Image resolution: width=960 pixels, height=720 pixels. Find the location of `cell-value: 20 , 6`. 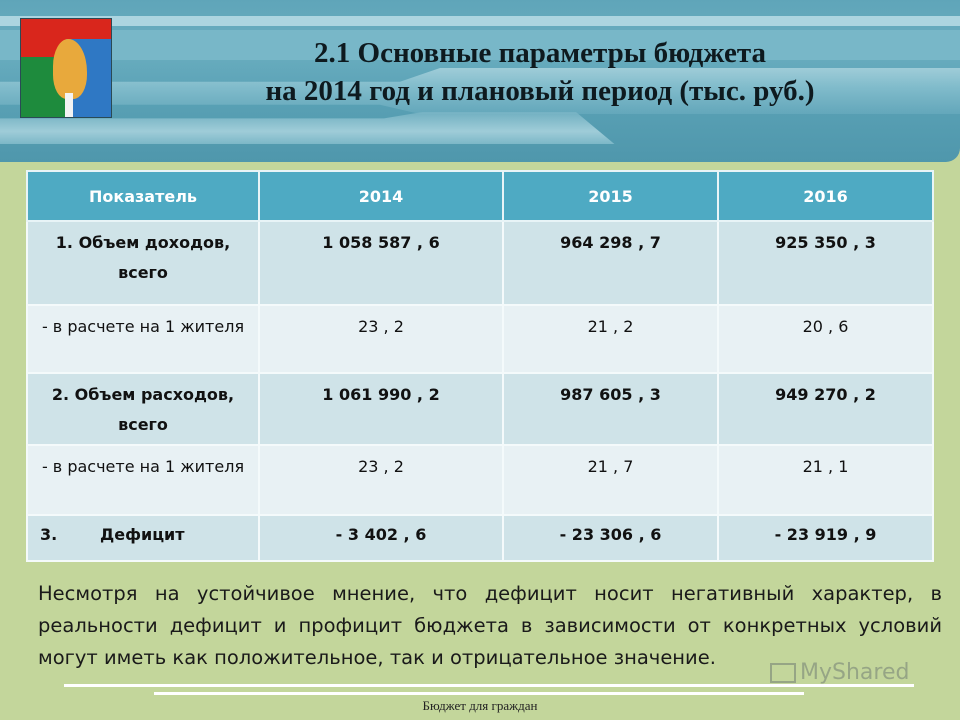

cell-value: 20 , 6 is located at coordinates (825, 339).